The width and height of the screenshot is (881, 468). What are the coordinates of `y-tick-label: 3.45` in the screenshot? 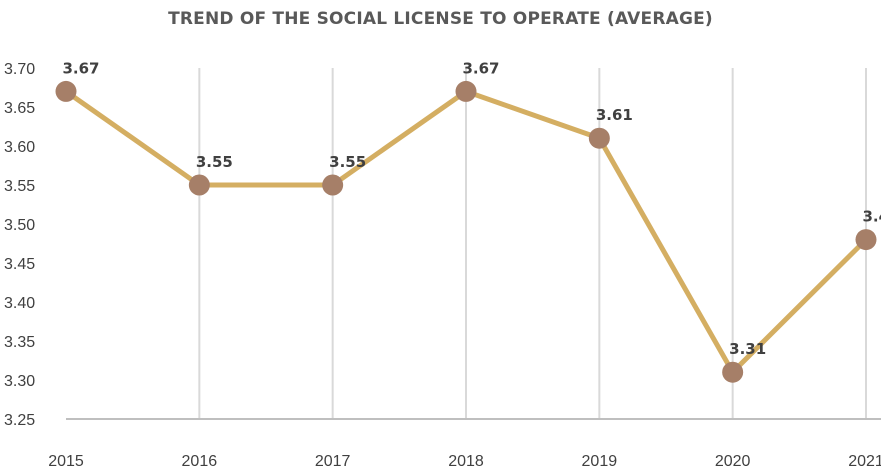 It's located at (19, 264).